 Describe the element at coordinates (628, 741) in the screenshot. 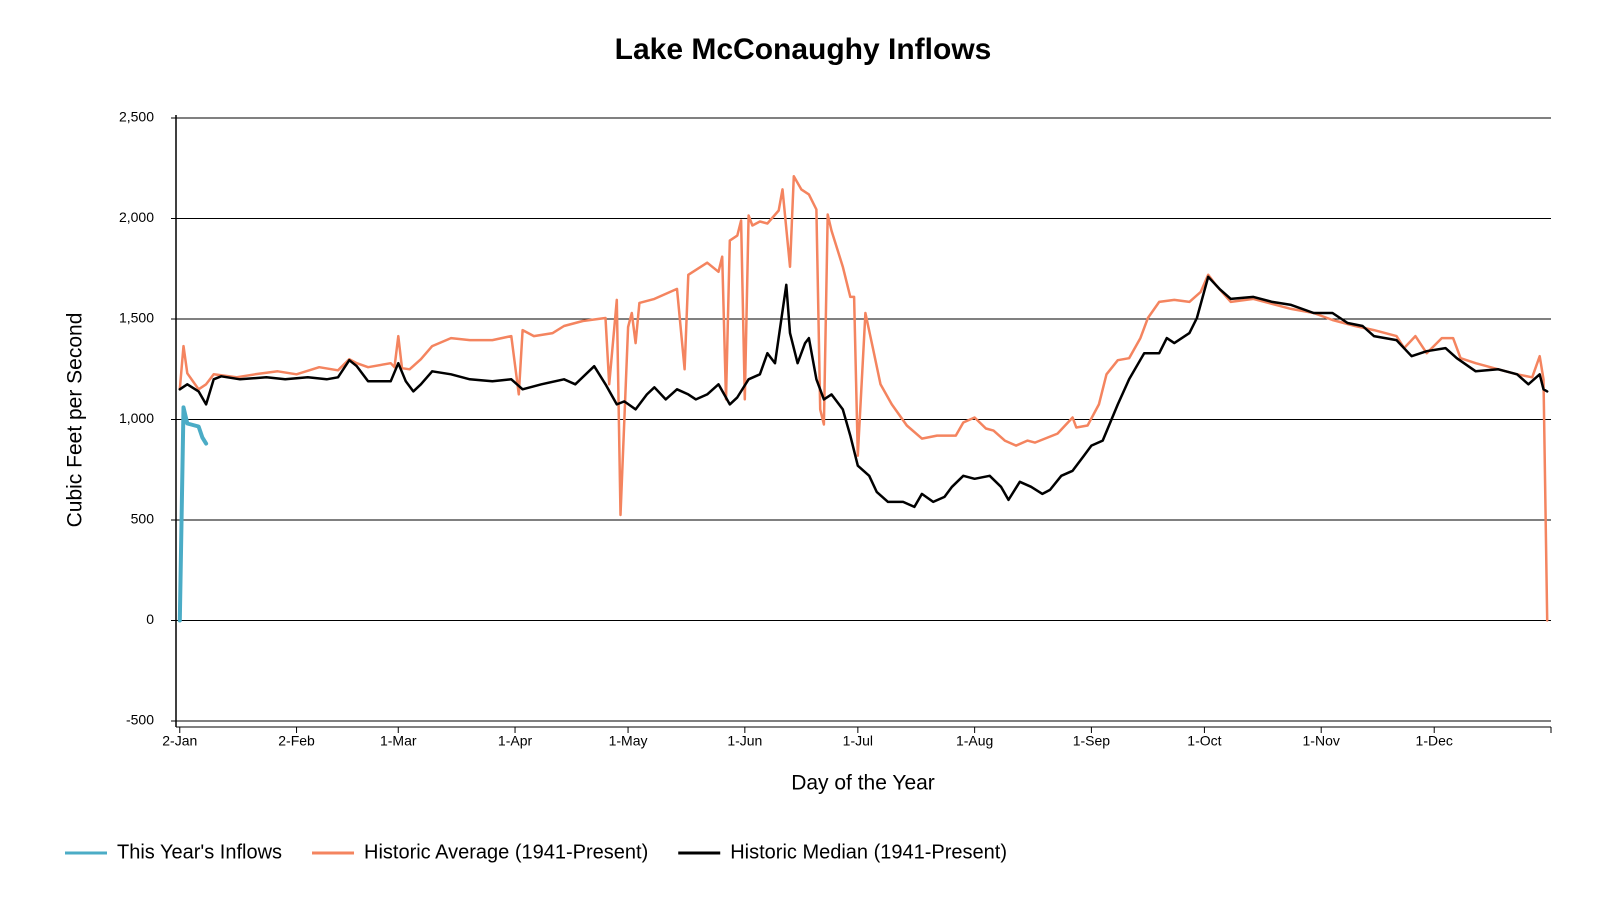

I see `x-tick-label: 1-May` at that location.